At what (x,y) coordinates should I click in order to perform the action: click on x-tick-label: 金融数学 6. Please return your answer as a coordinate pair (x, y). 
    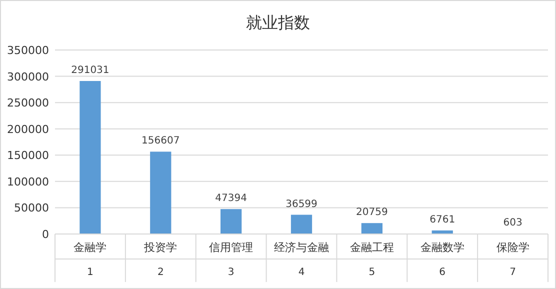
    Looking at the image, I should click on (442, 259).